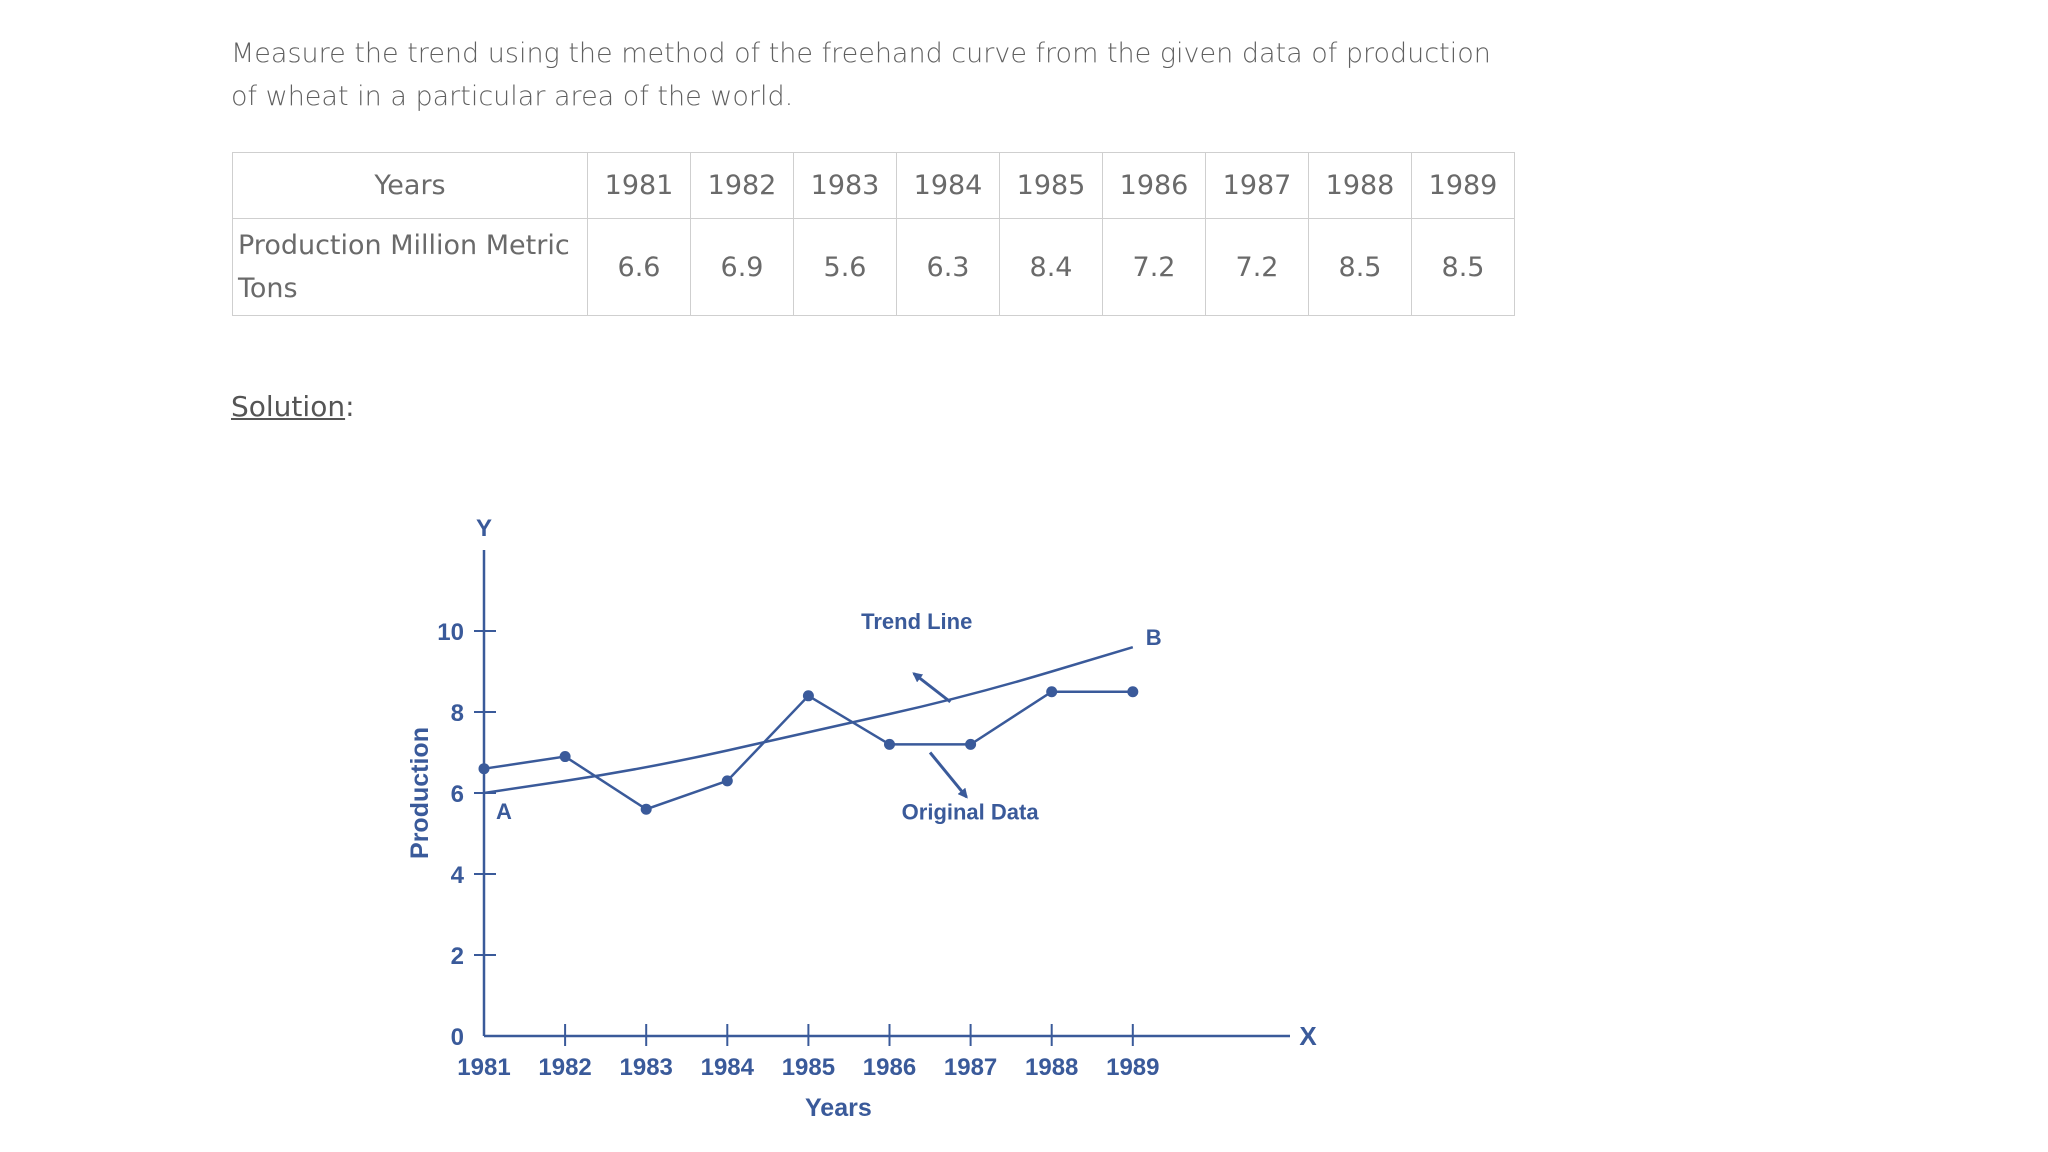 This screenshot has height=1152, width=2048. Describe the element at coordinates (457, 1037) in the screenshot. I see `y-tick-label: 0` at that location.